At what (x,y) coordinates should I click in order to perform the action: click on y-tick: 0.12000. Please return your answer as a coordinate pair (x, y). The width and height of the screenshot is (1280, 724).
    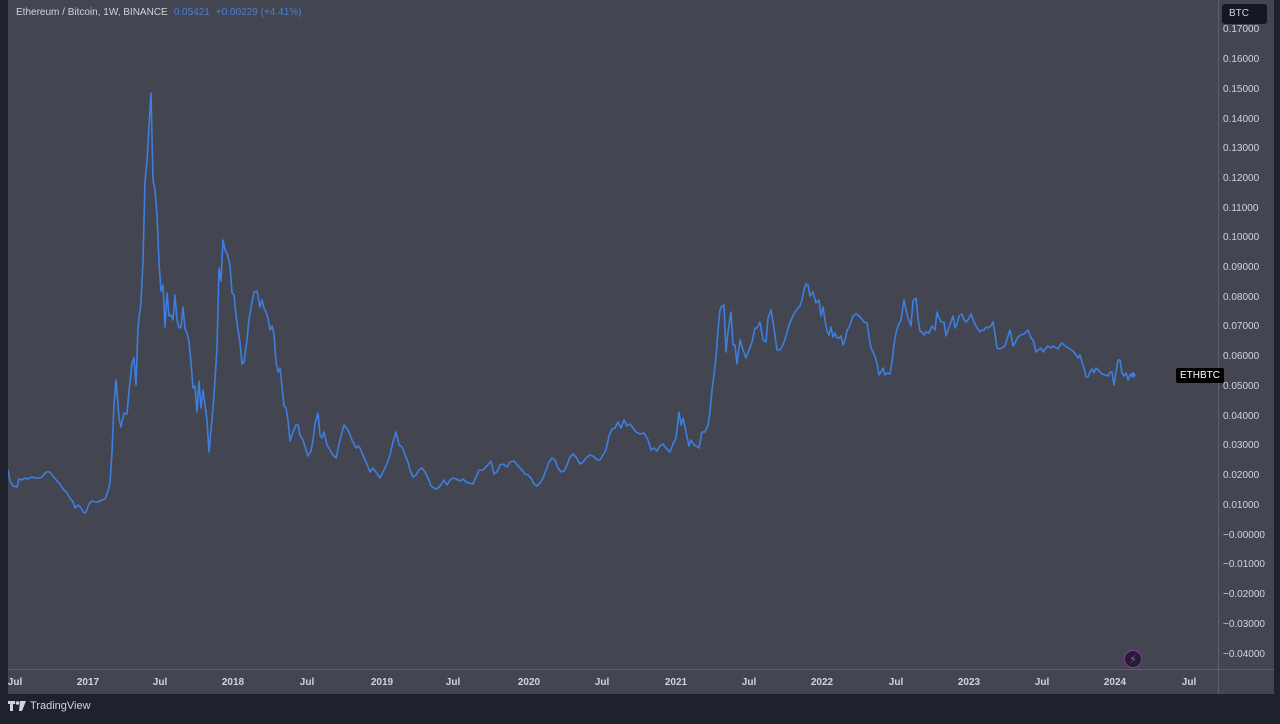
    Looking at the image, I should click on (1241, 178).